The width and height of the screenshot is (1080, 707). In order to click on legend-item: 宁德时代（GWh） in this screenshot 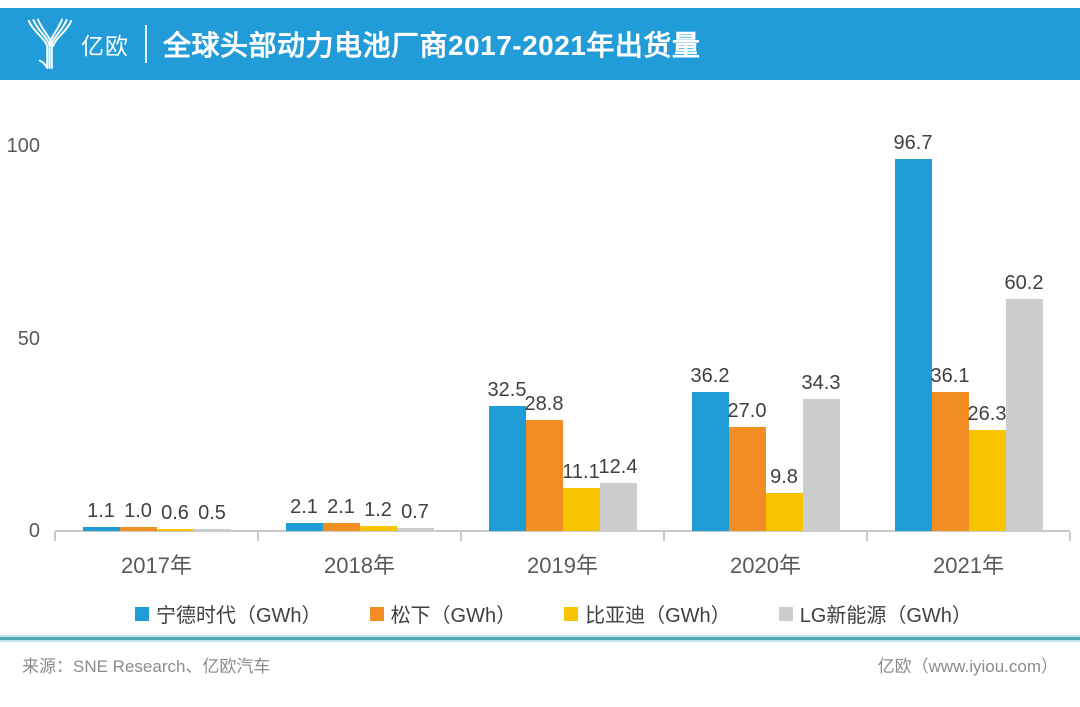, I will do `click(228, 613)`.